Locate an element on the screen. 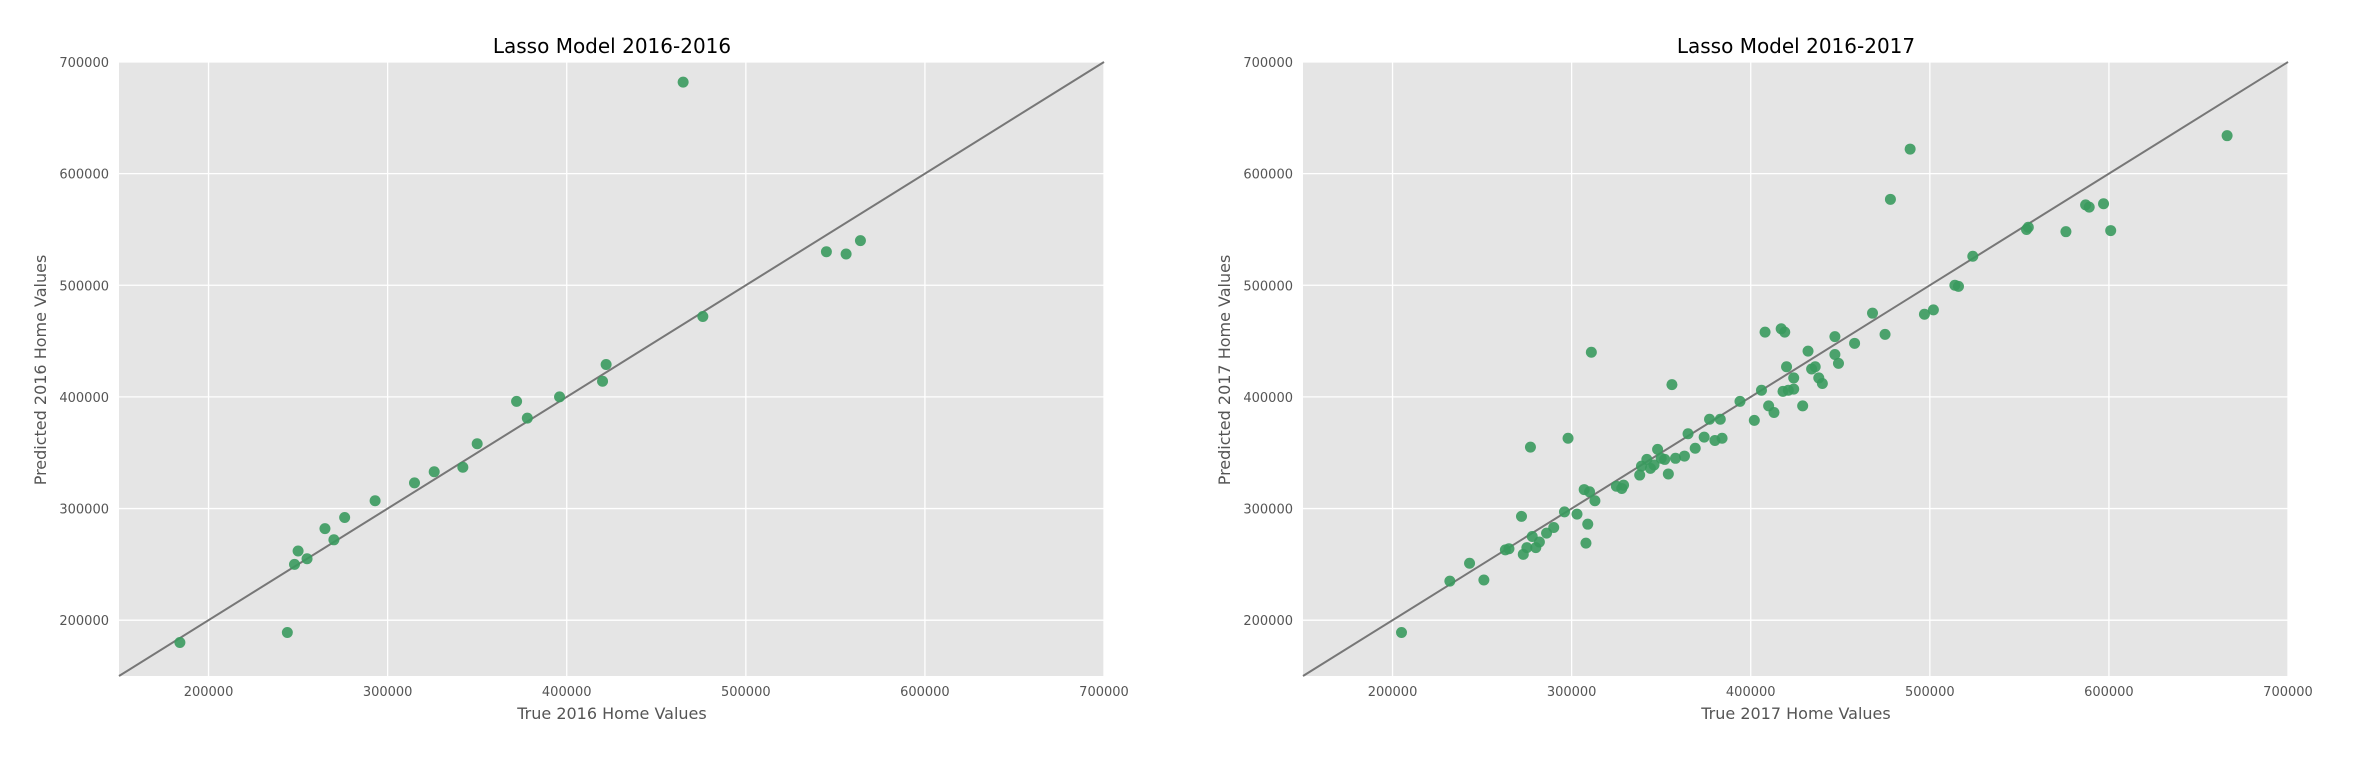 This screenshot has width=2358, height=765. y-axis-label: Predicted 2017 Home Values is located at coordinates (1224, 370).